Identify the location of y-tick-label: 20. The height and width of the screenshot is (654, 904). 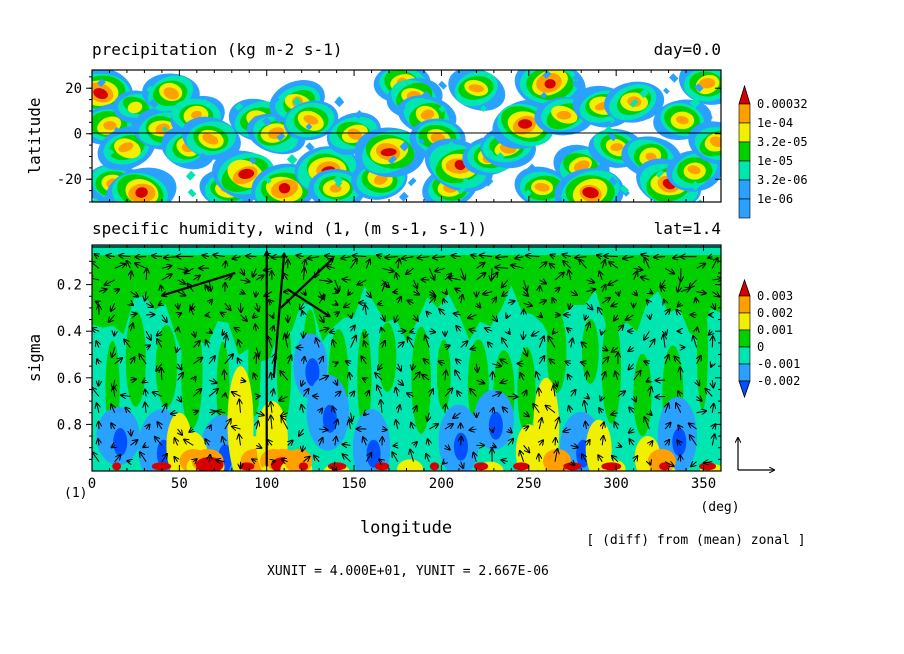
(73, 89).